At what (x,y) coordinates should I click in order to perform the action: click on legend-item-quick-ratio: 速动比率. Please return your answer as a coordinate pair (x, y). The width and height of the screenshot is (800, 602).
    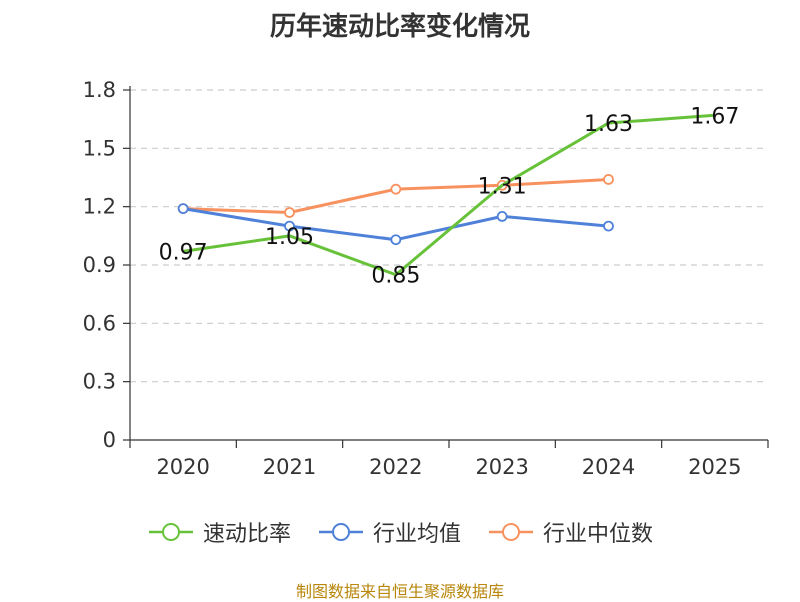
    Looking at the image, I should click on (219, 532).